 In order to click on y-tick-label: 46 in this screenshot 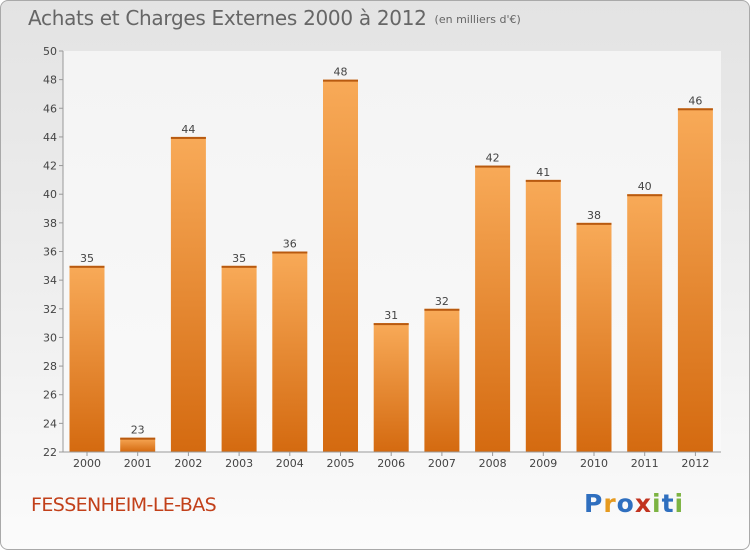, I will do `click(50, 108)`.